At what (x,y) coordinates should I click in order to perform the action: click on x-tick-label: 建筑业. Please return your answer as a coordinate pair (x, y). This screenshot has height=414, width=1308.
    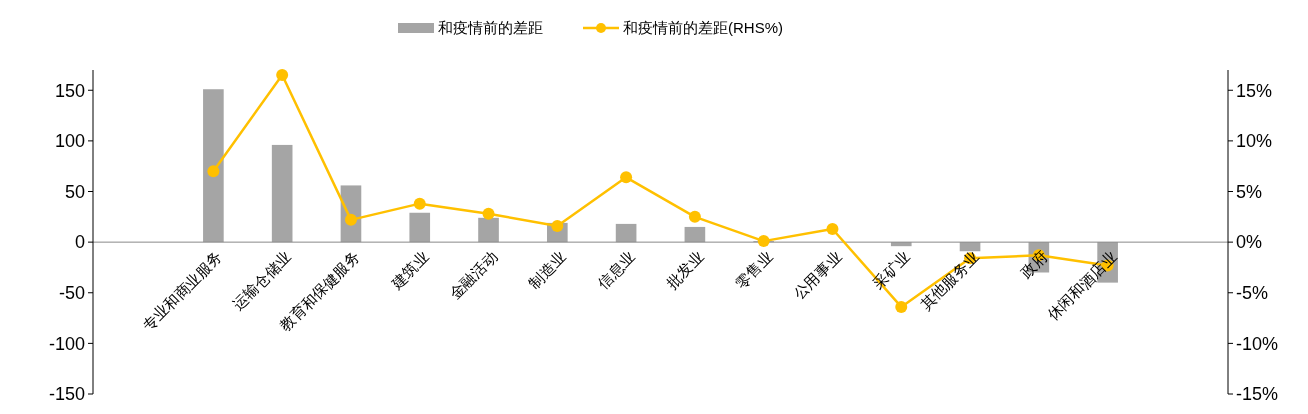
    Looking at the image, I should click on (409, 270).